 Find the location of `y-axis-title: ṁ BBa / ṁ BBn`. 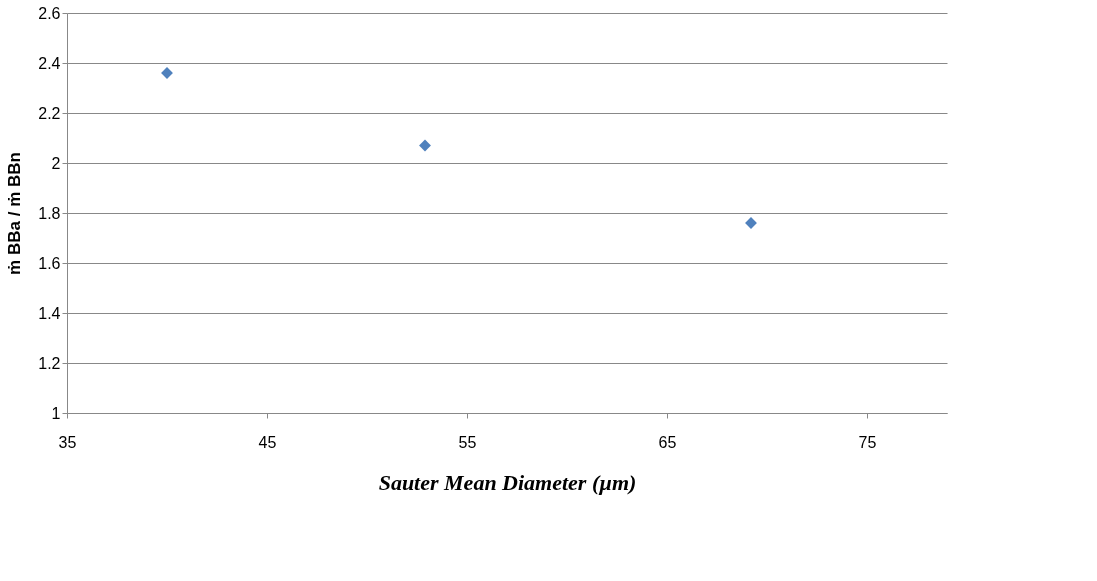

y-axis-title: ṁ BBa / ṁ BBn is located at coordinates (15, 213).